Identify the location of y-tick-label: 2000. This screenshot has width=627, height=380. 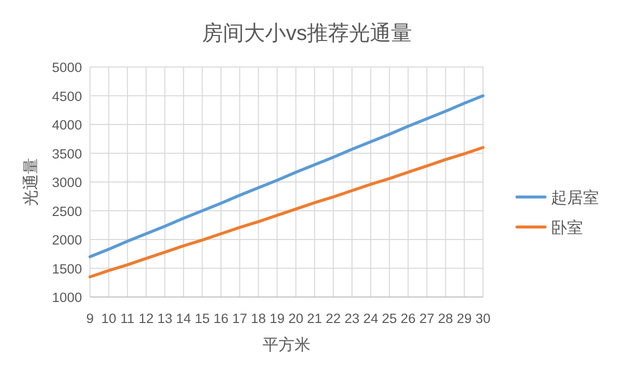
(67, 240).